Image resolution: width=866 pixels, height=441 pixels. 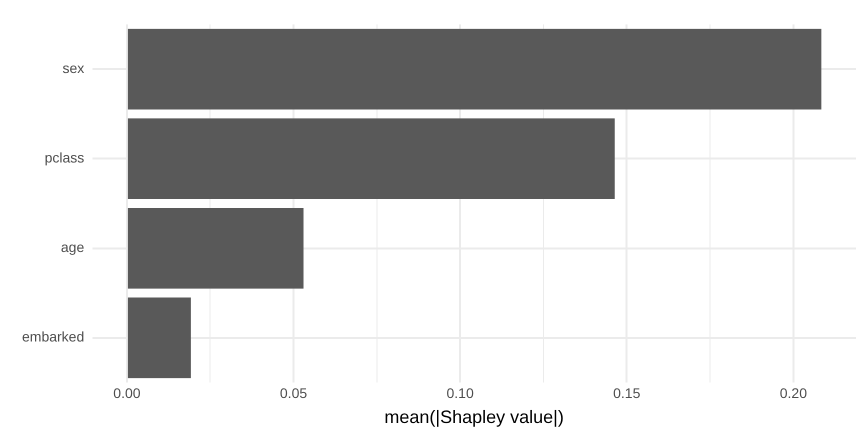 I want to click on y-tick-label: embarked, so click(x=53, y=336).